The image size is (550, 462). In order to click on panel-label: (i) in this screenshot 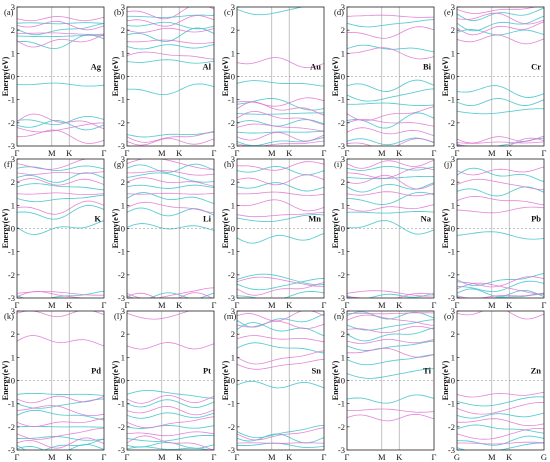, I will do `click(338, 164)`.